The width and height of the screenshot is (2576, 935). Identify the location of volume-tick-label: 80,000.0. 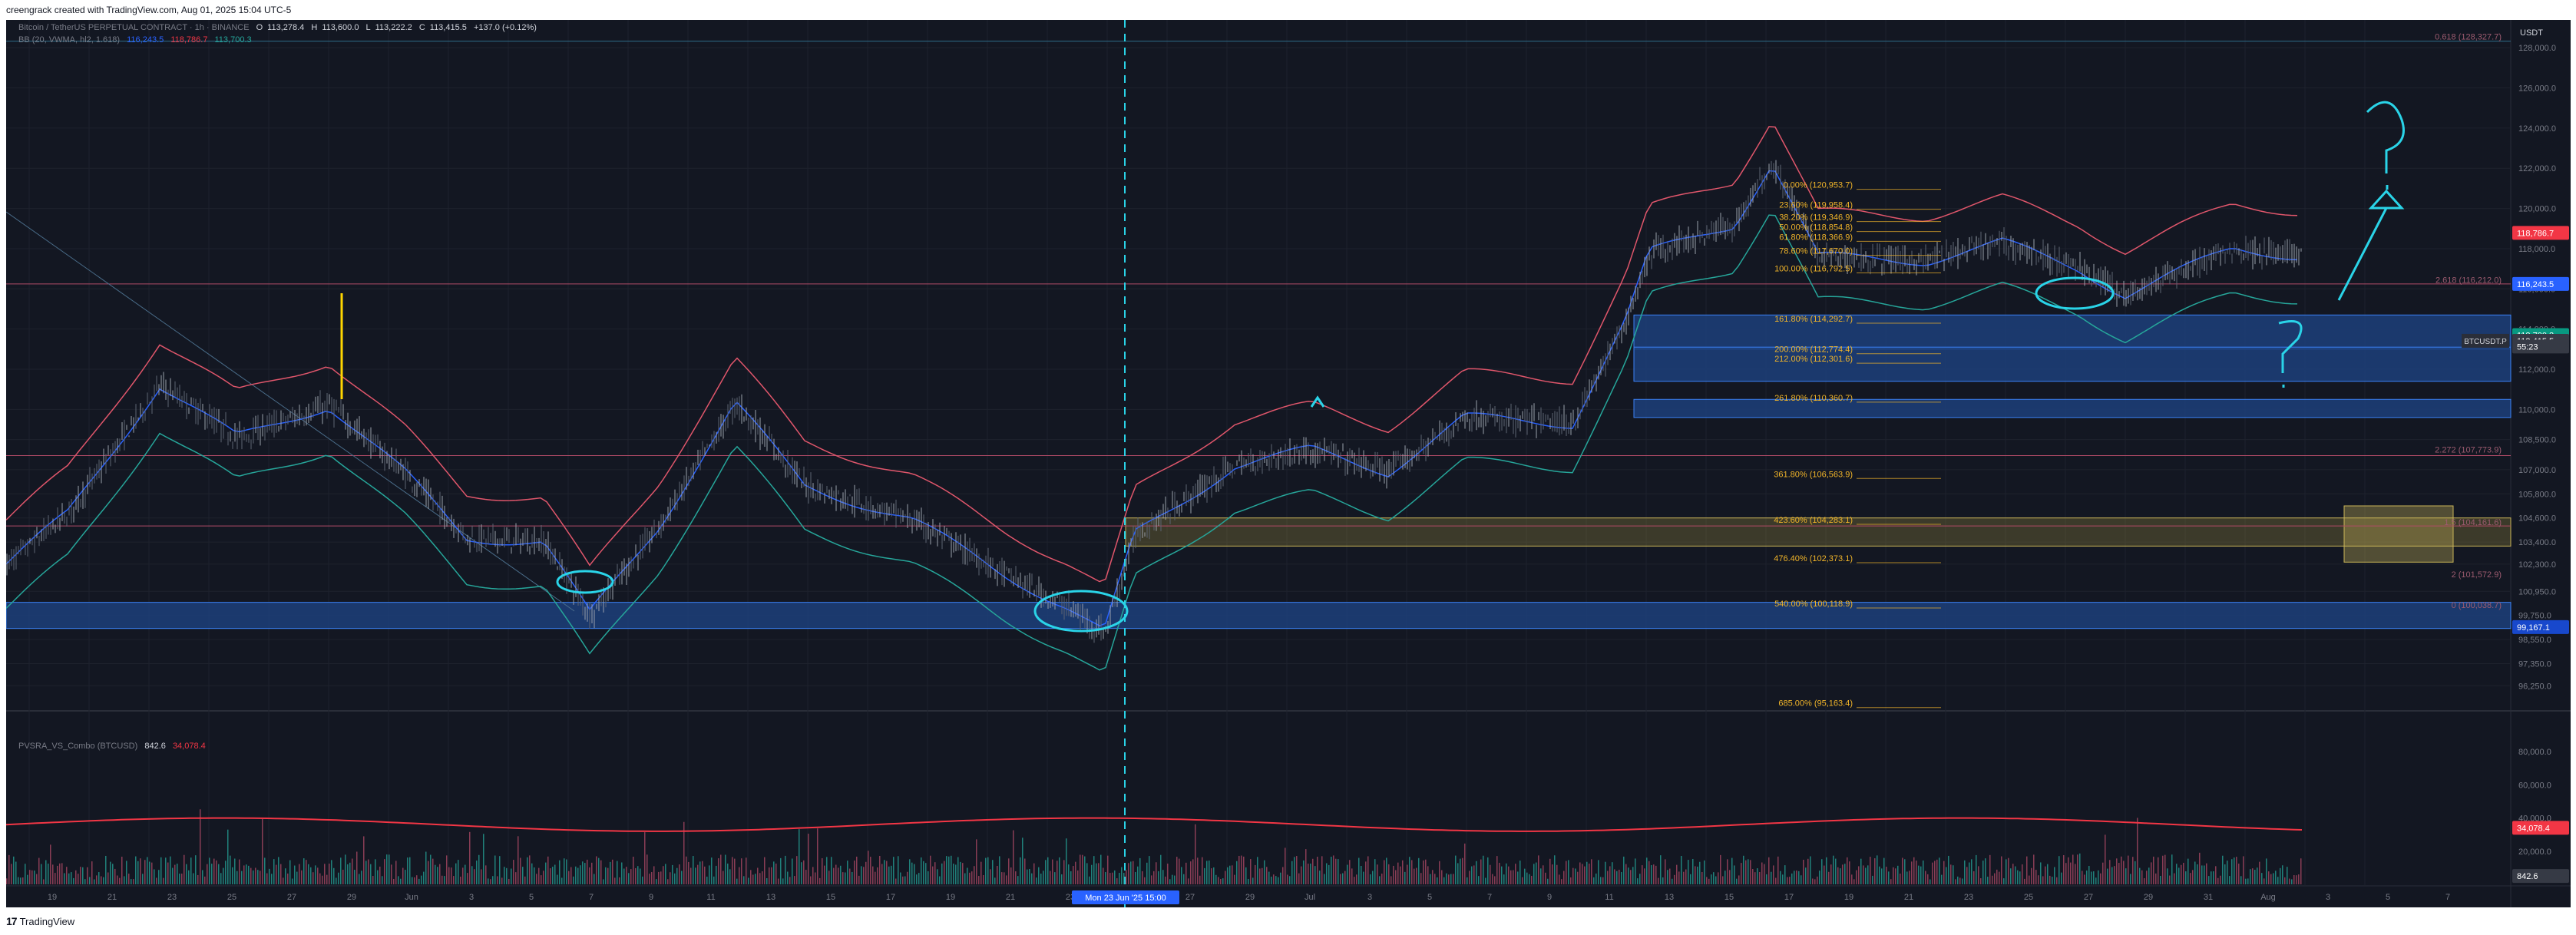
(2534, 752).